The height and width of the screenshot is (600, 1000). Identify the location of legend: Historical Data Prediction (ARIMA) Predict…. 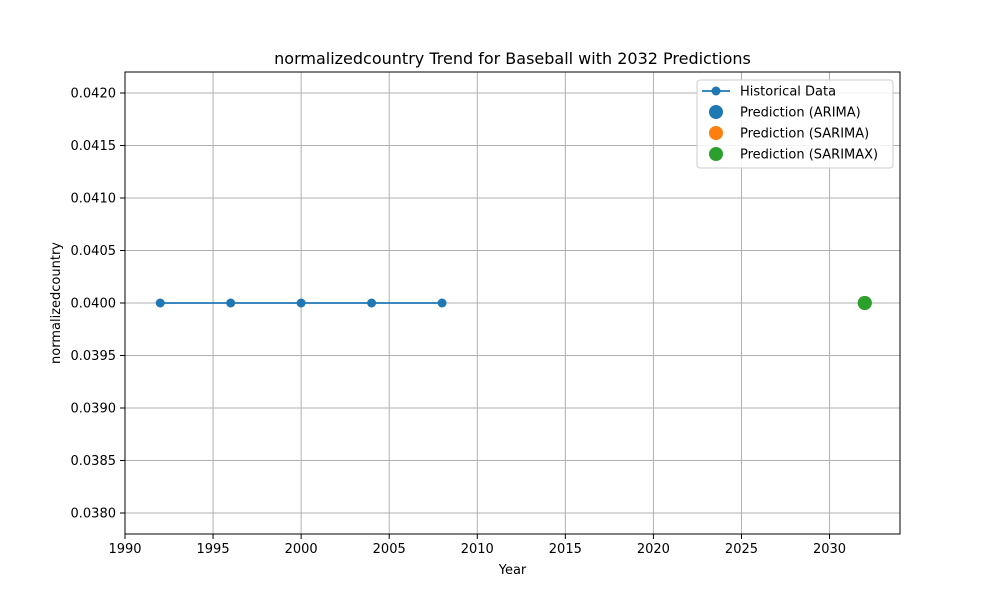
(795, 124).